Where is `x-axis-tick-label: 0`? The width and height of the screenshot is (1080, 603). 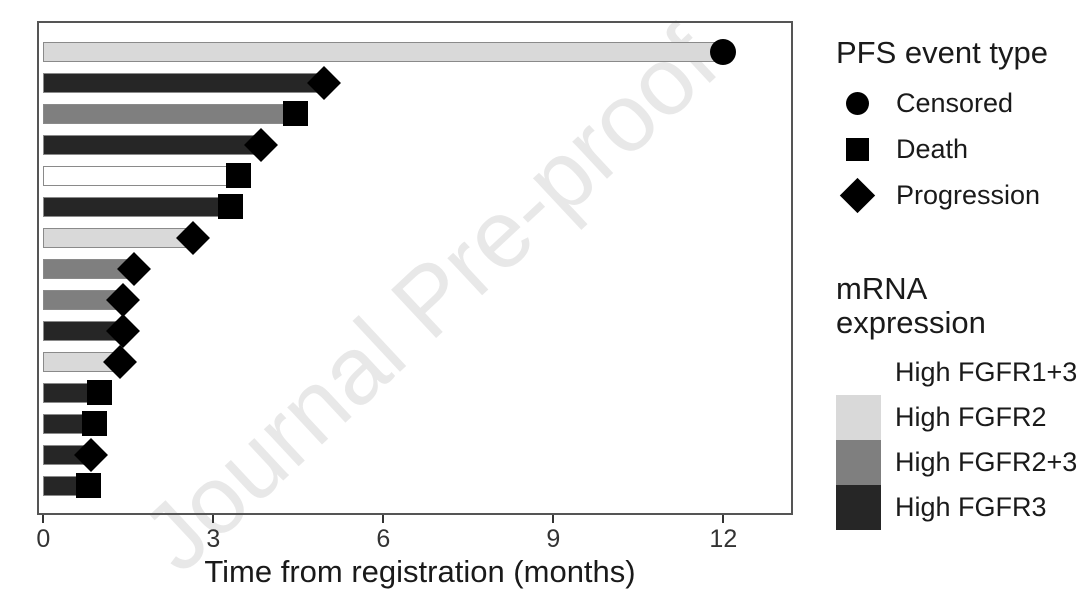 x-axis-tick-label: 0 is located at coordinates (43, 539).